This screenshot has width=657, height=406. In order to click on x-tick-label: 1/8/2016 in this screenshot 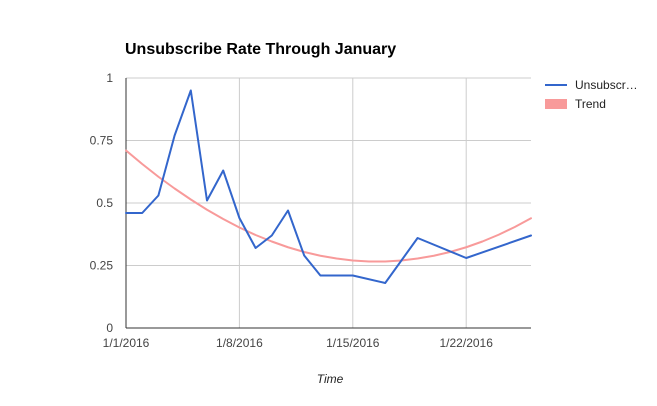, I will do `click(239, 343)`.